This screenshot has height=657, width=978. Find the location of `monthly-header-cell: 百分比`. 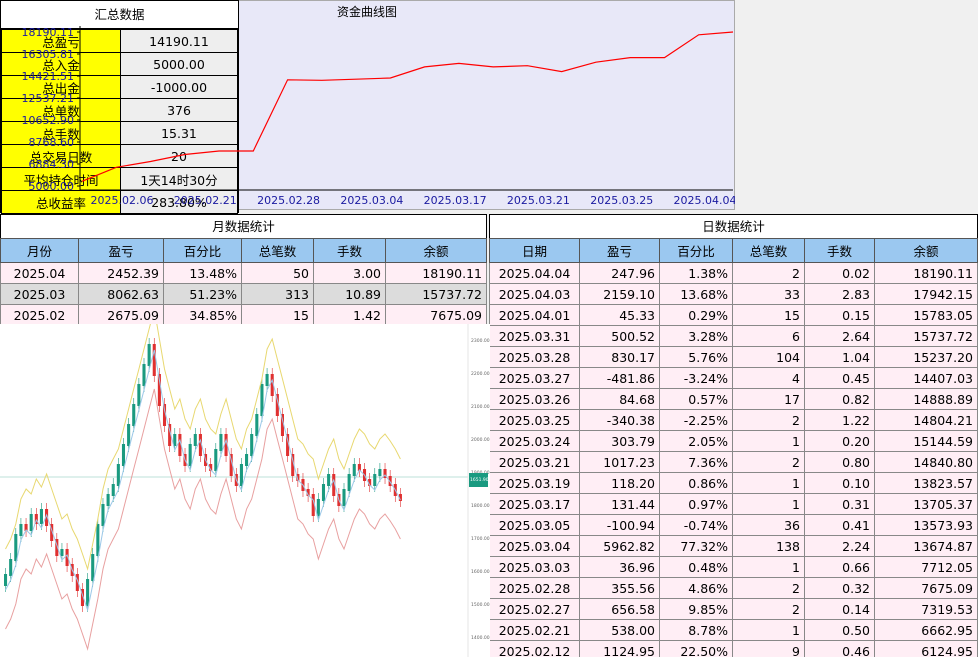

monthly-header-cell: 百分比 is located at coordinates (202, 250).